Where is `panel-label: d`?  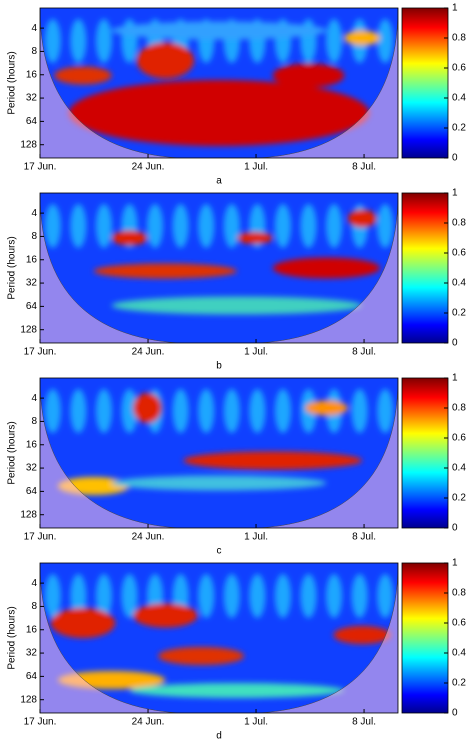 panel-label: d is located at coordinates (219, 736).